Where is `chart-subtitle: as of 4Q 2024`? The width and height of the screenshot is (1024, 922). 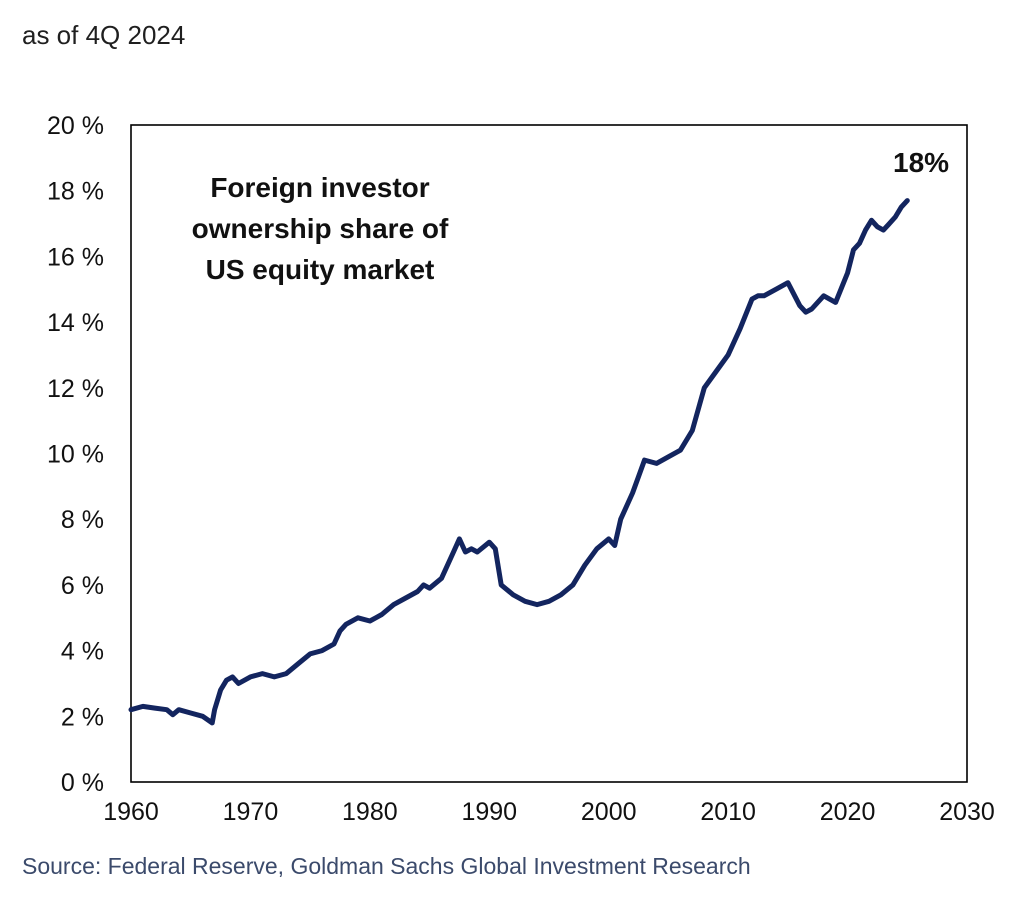 chart-subtitle: as of 4Q 2024 is located at coordinates (104, 35).